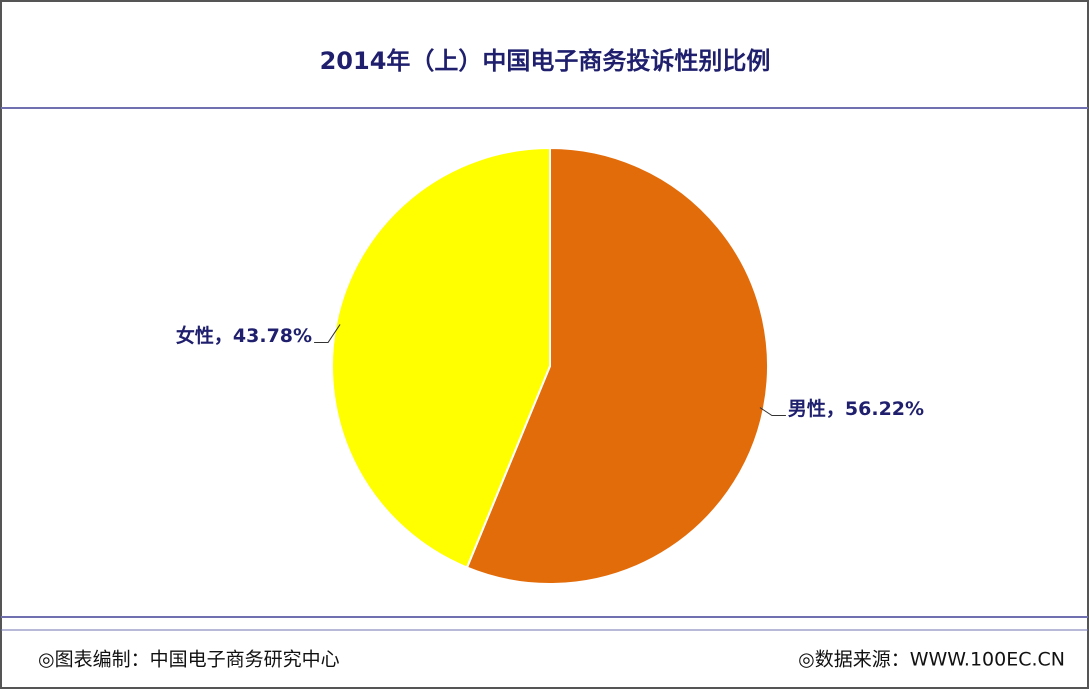 The image size is (1089, 689). What do you see at coordinates (244, 335) in the screenshot?
I see `data-label: 女性，43.78%` at bounding box center [244, 335].